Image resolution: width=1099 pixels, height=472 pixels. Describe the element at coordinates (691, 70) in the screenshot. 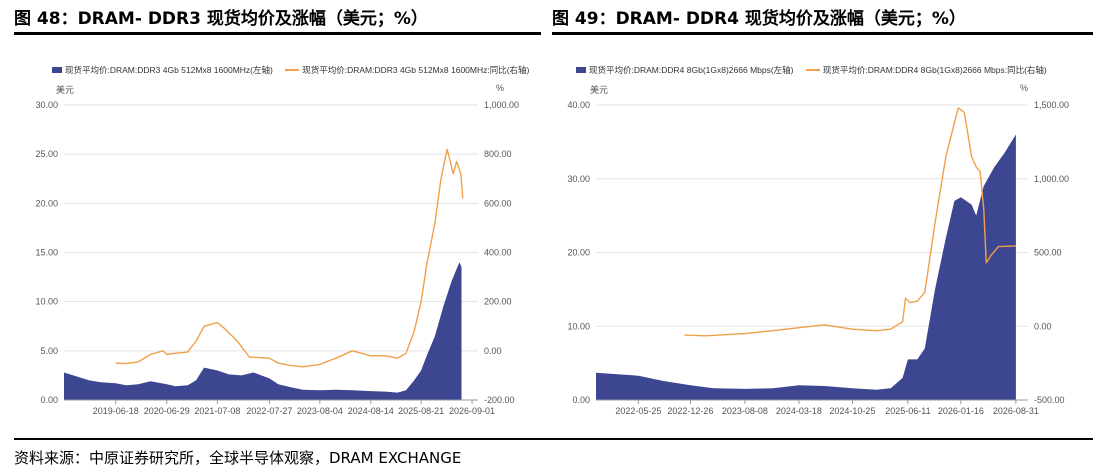

I see `legend-area-label: 现货平均价:DRAM:DDR4 8Gb(1Gx8)2666 Mbps(左轴)` at that location.